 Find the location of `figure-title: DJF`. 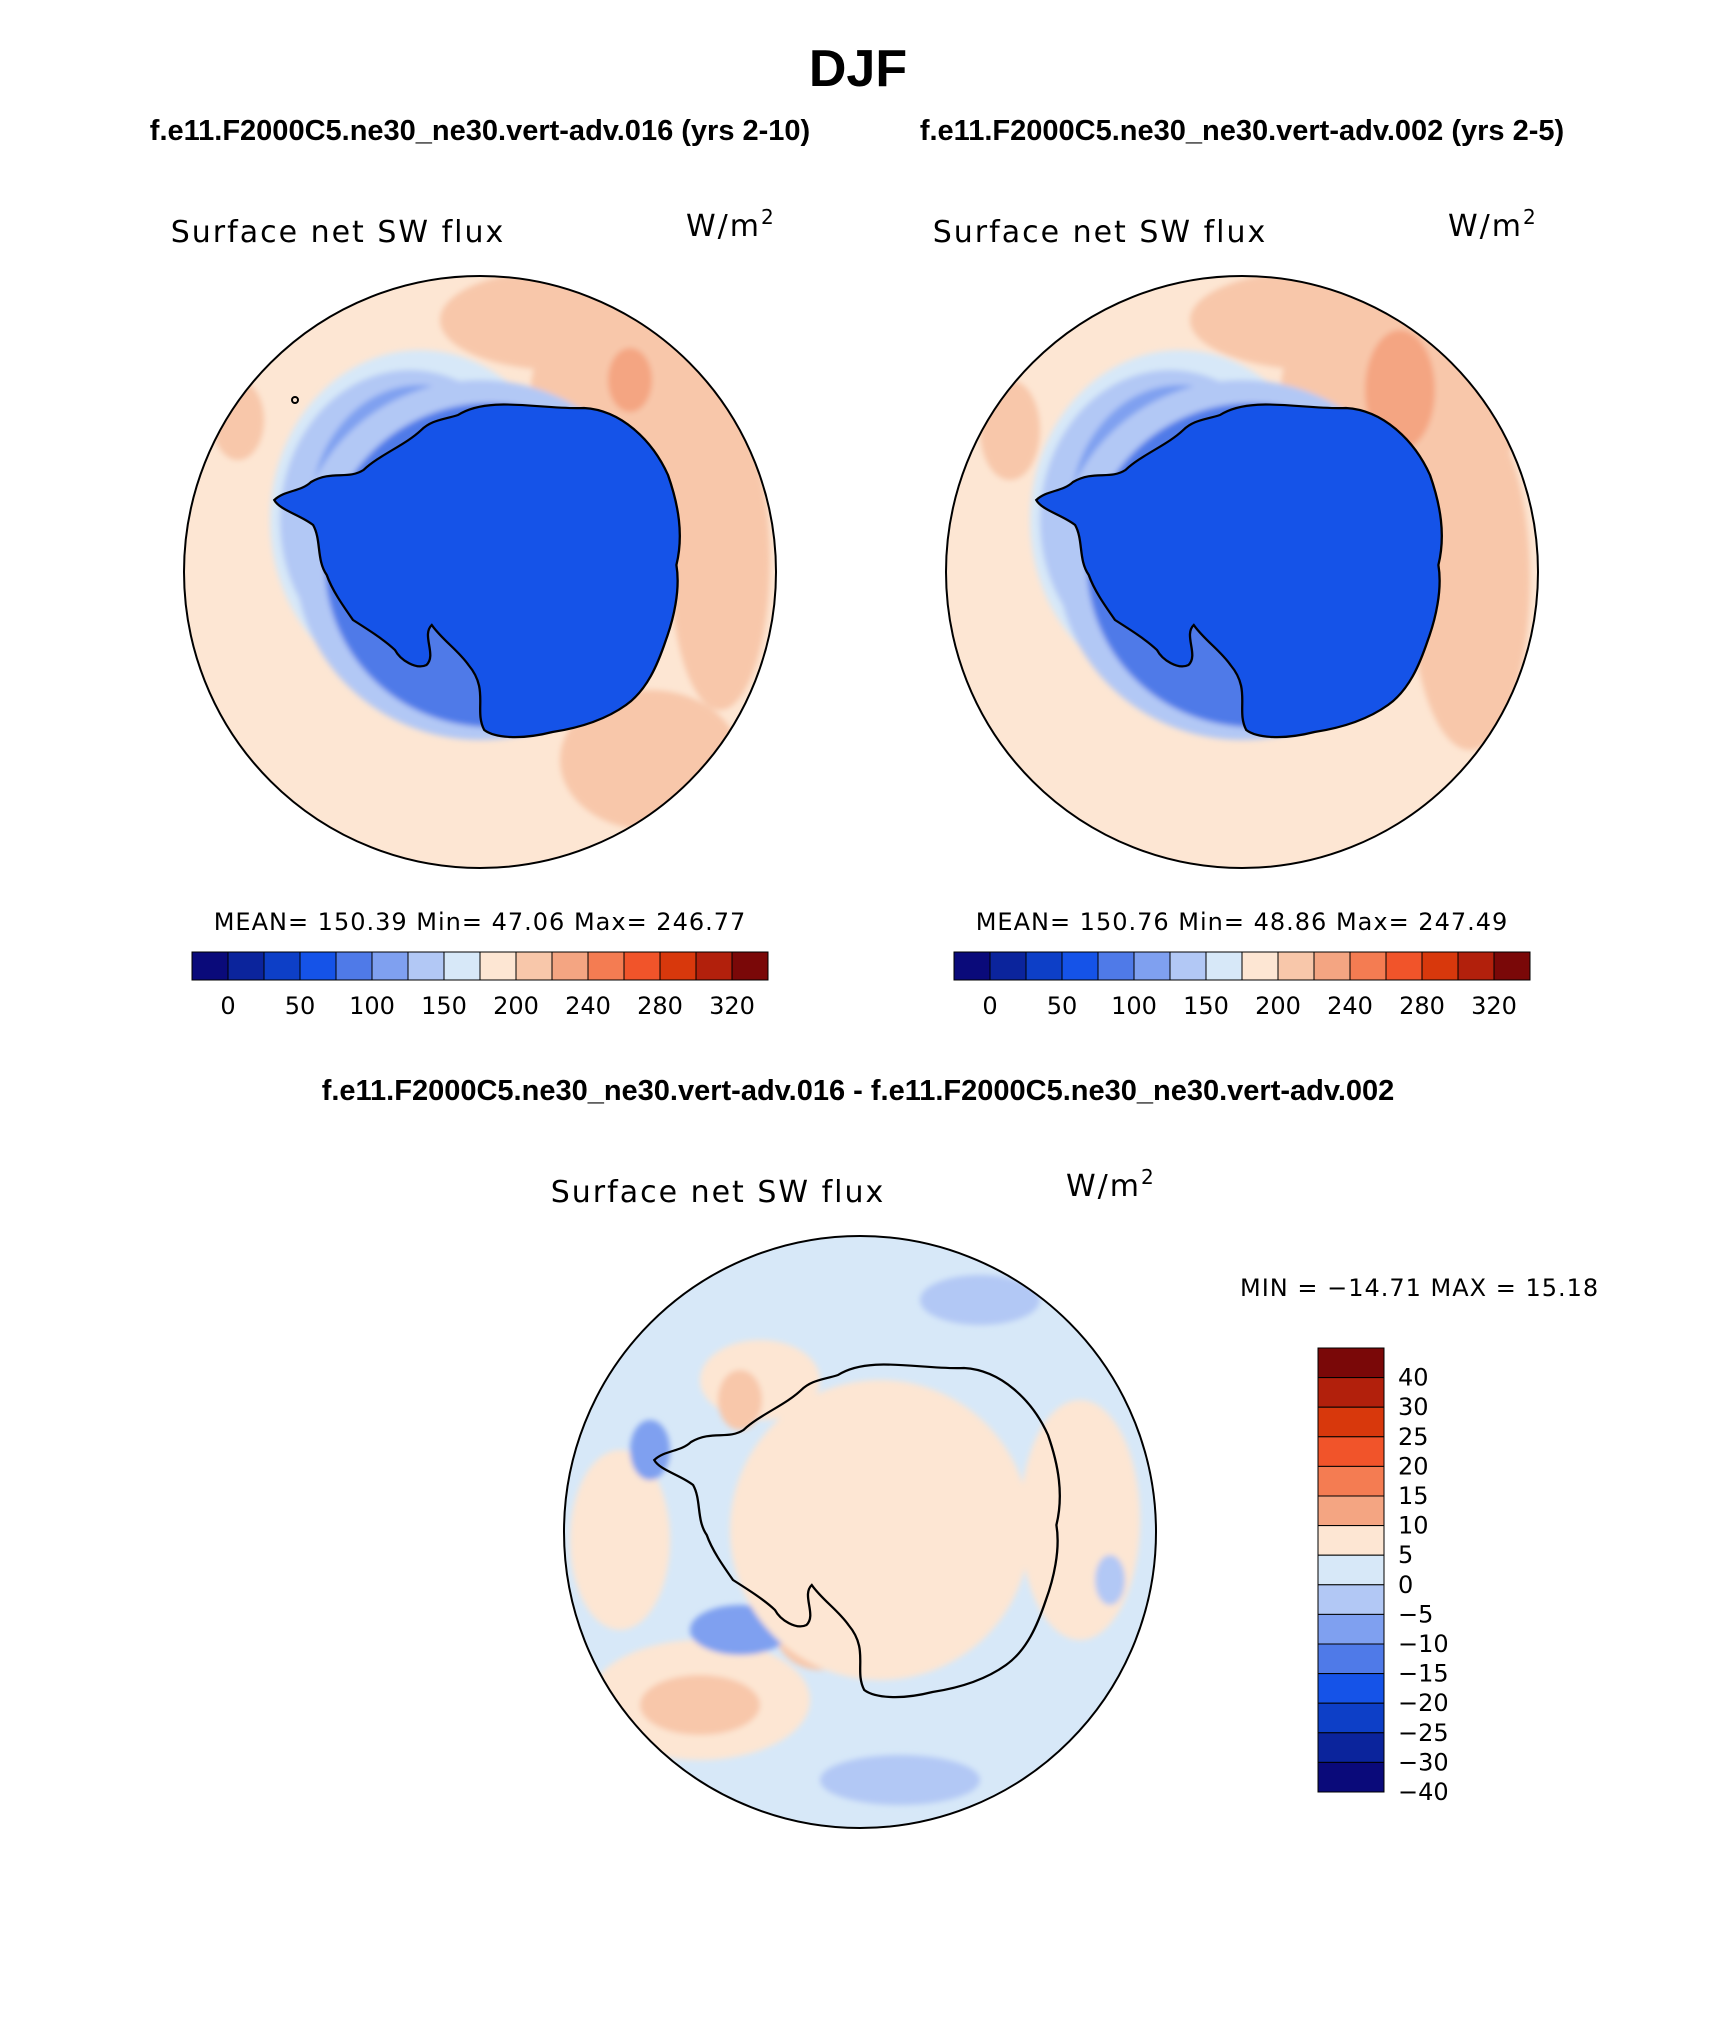

figure-title: DJF is located at coordinates (858, 69).